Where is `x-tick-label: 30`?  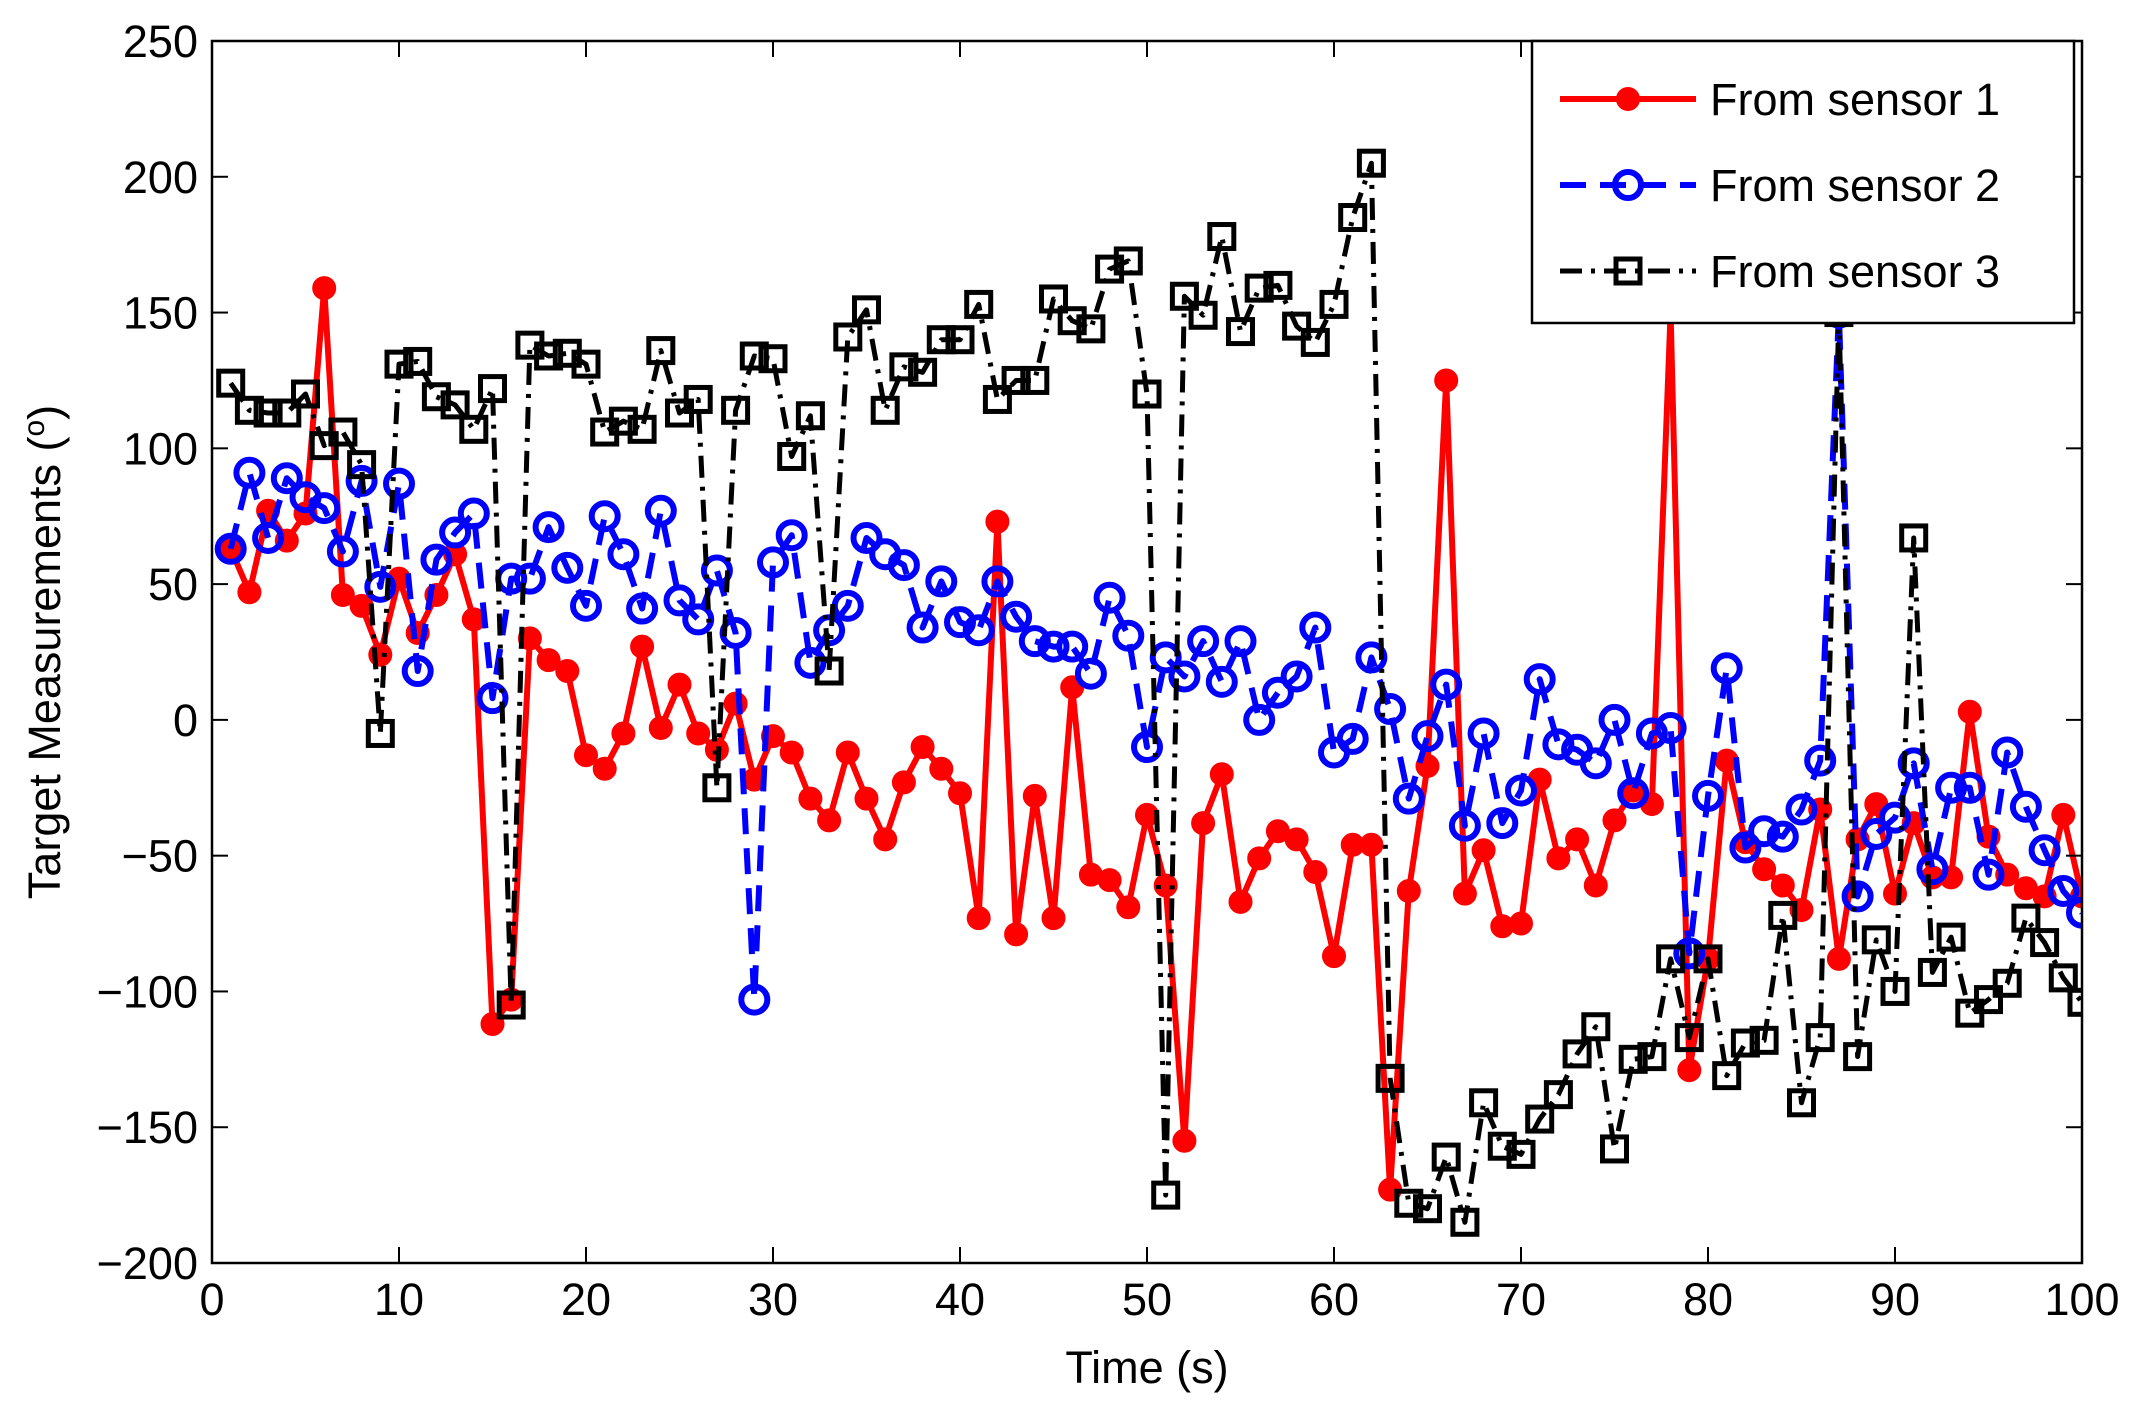 x-tick-label: 30 is located at coordinates (773, 1299).